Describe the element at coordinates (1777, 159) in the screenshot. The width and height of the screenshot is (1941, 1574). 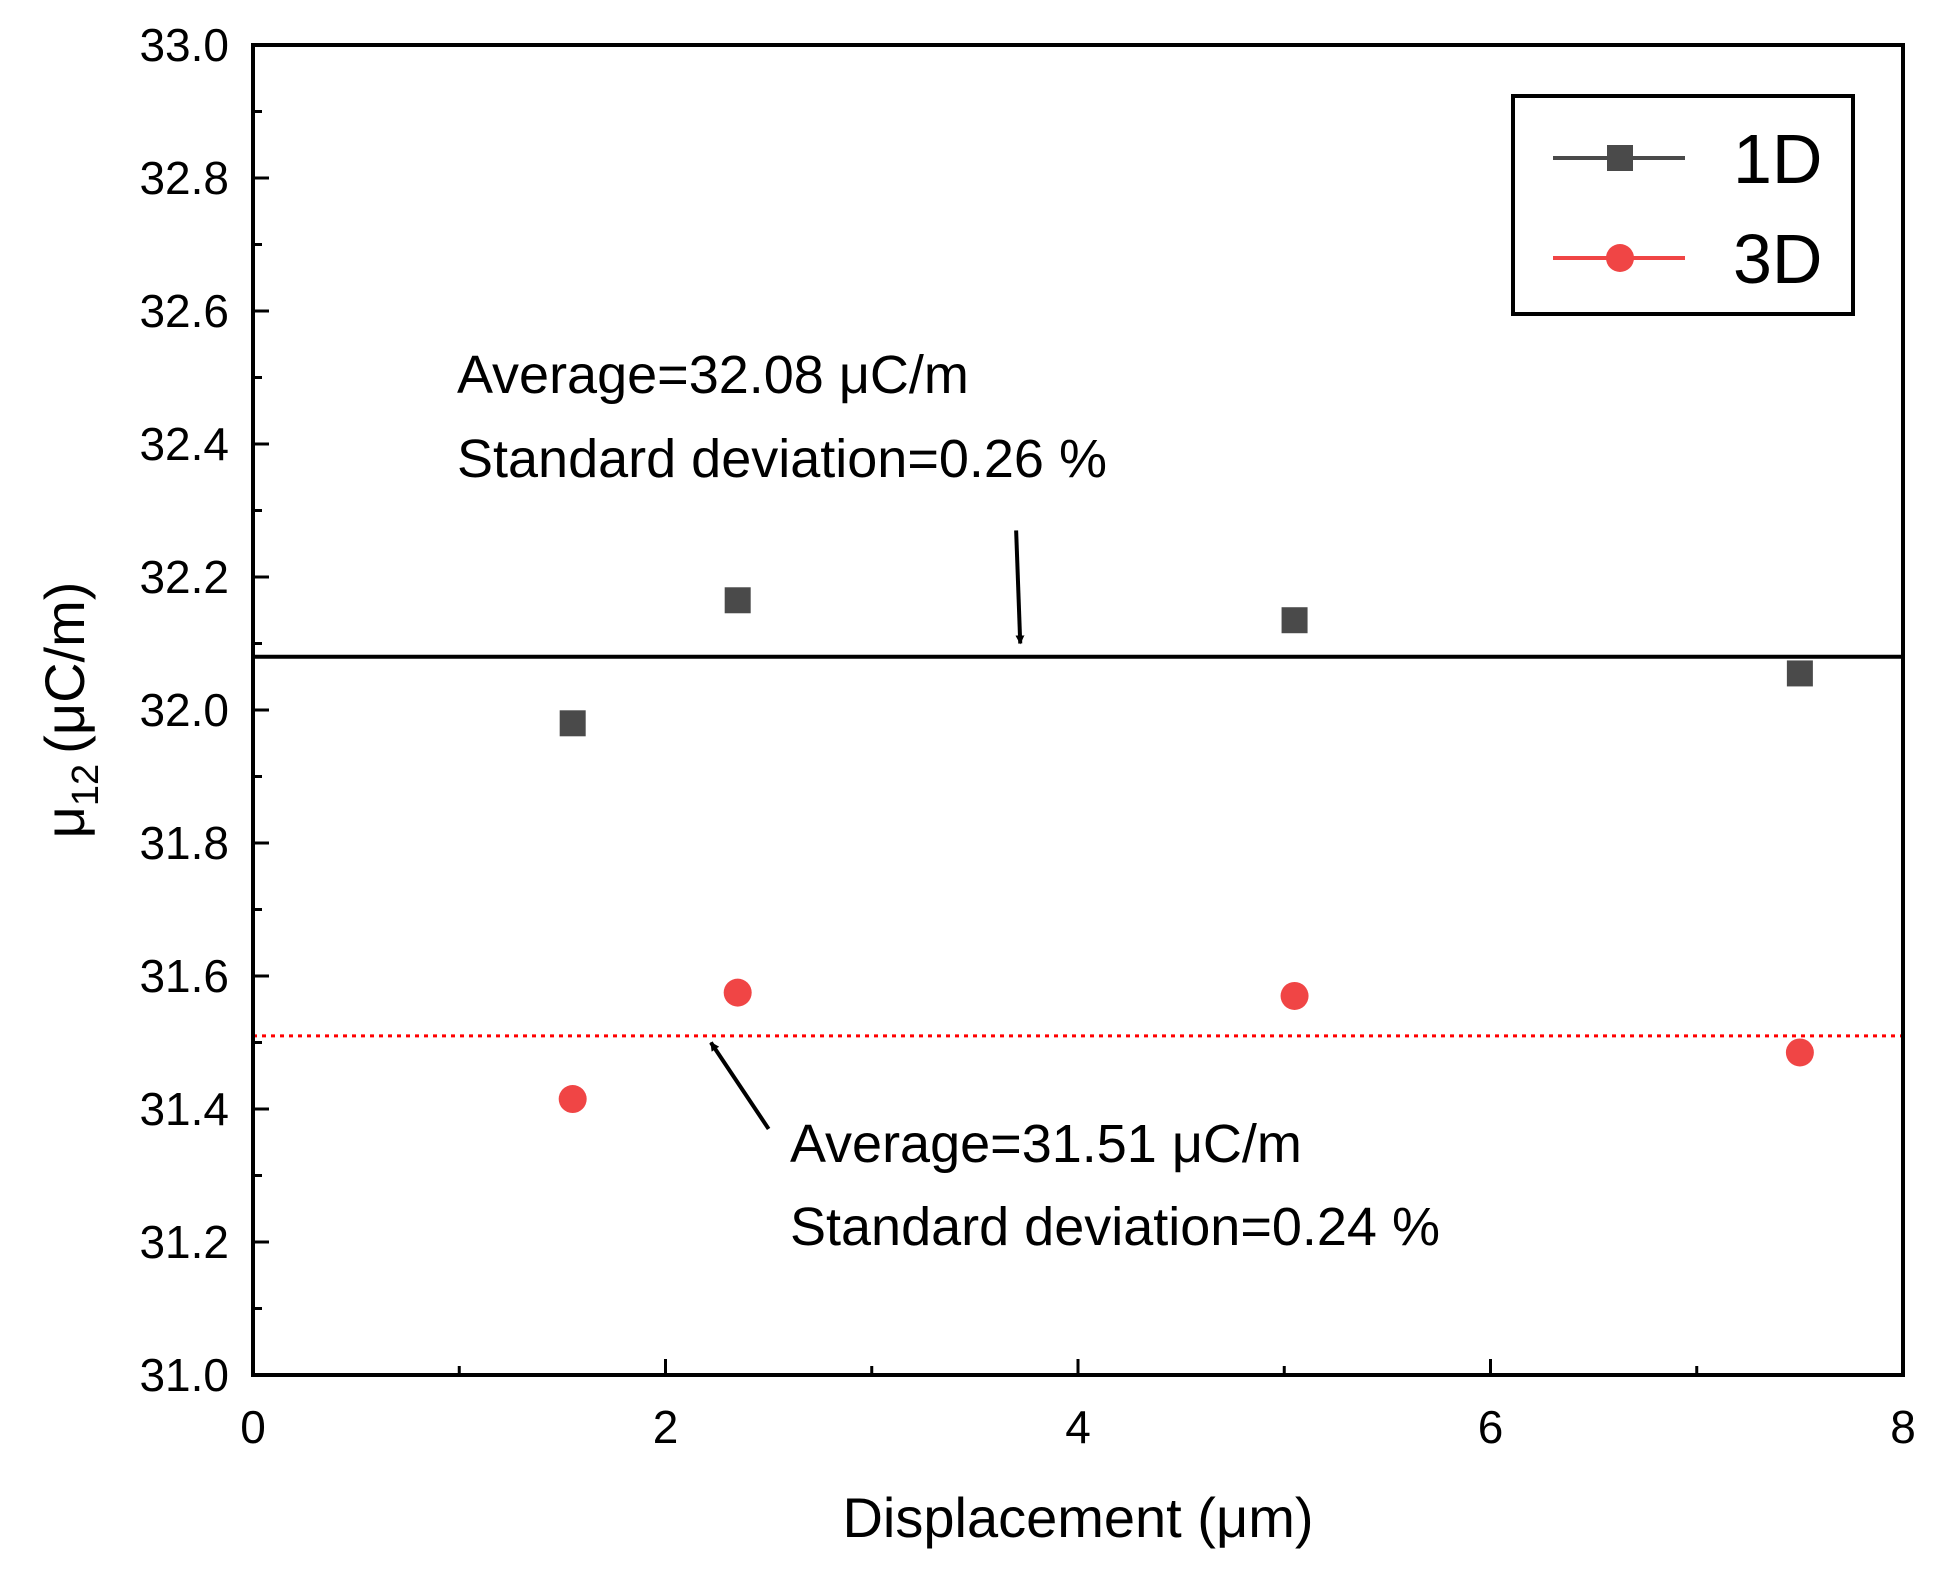
I see `legend-label-1d: 1D` at that location.